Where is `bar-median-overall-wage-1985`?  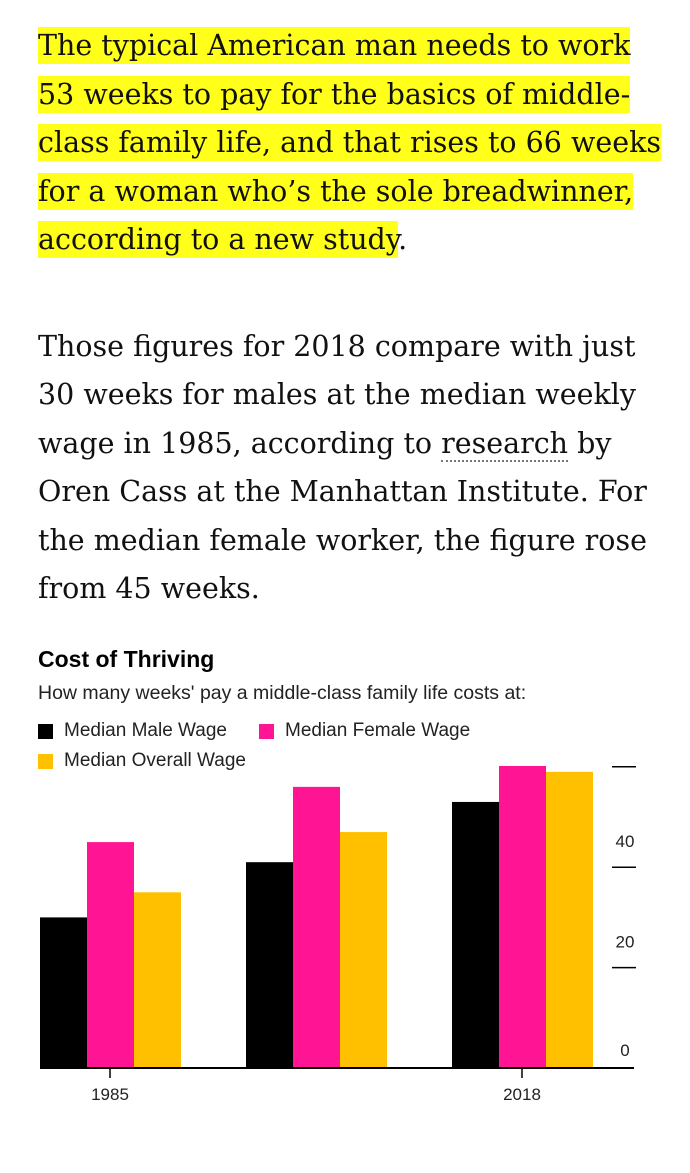 bar-median-overall-wage-1985 is located at coordinates (157, 980).